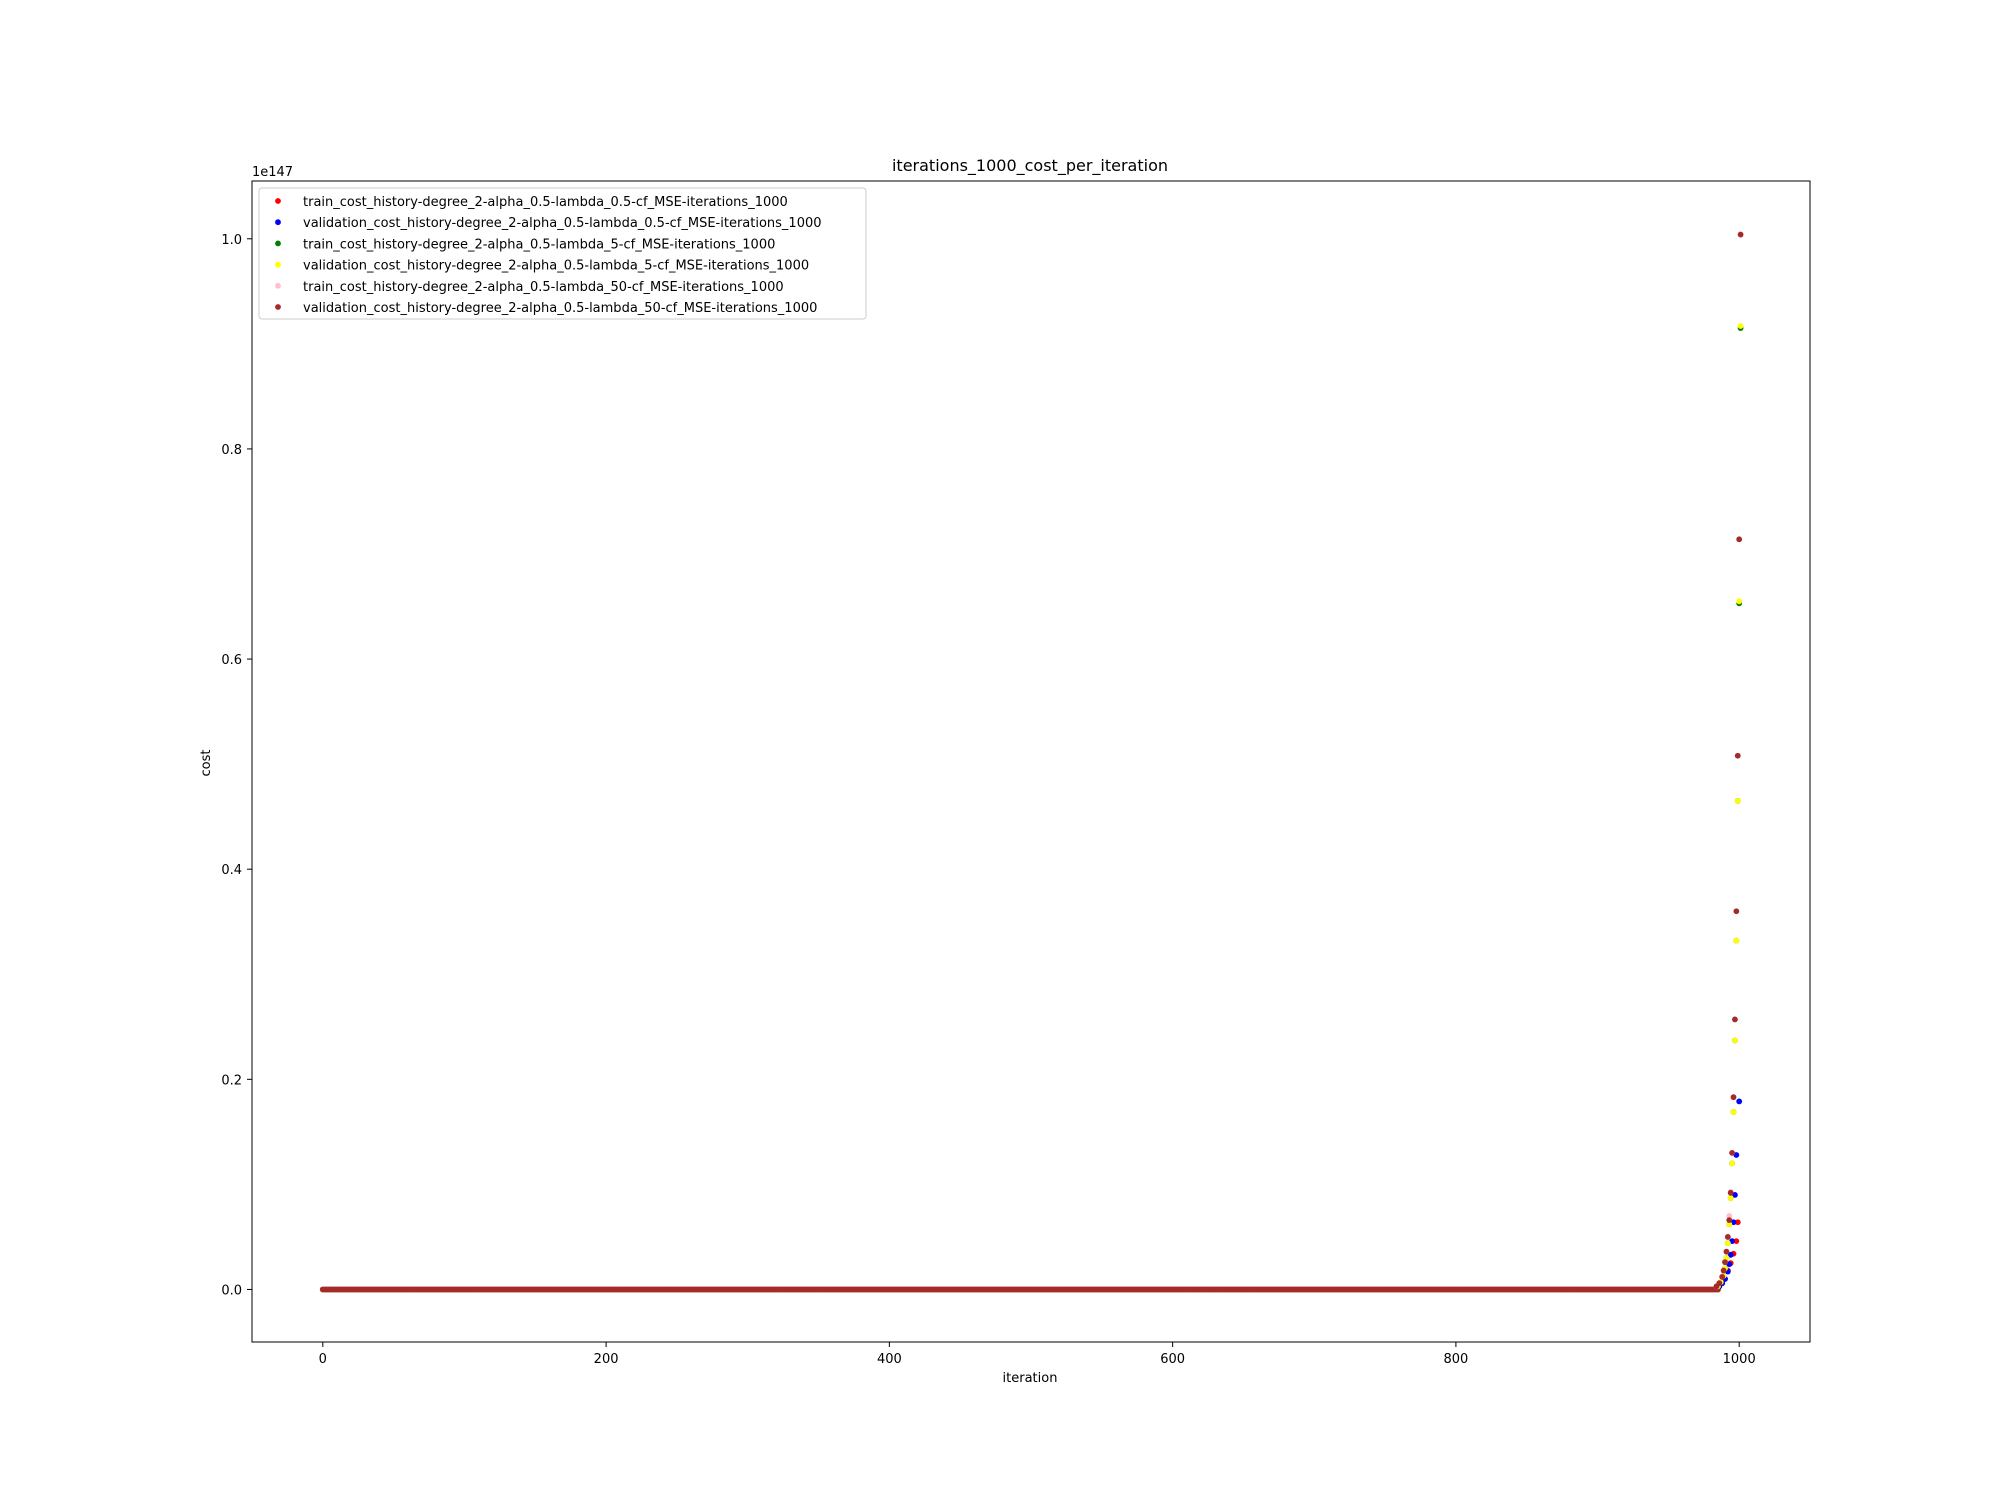 This screenshot has width=2000, height=1500. Describe the element at coordinates (231, 450) in the screenshot. I see `y-tick-label: 0.8` at that location.